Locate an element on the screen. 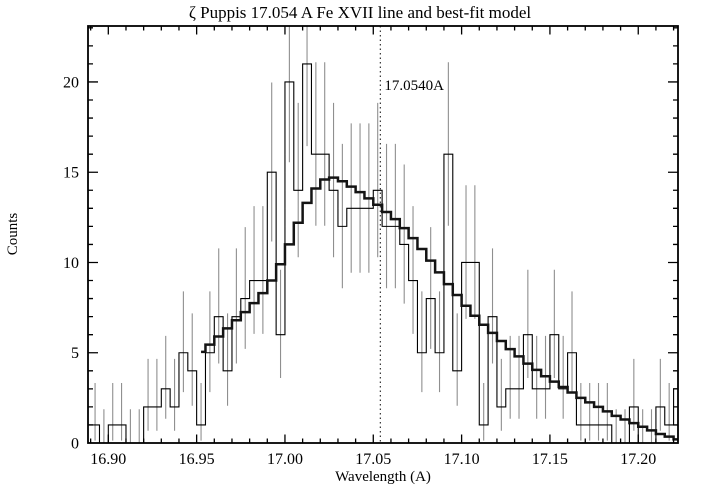 Image resolution: width=701 pixels, height=504 pixels. x-tick-label: 16.95 is located at coordinates (197, 459).